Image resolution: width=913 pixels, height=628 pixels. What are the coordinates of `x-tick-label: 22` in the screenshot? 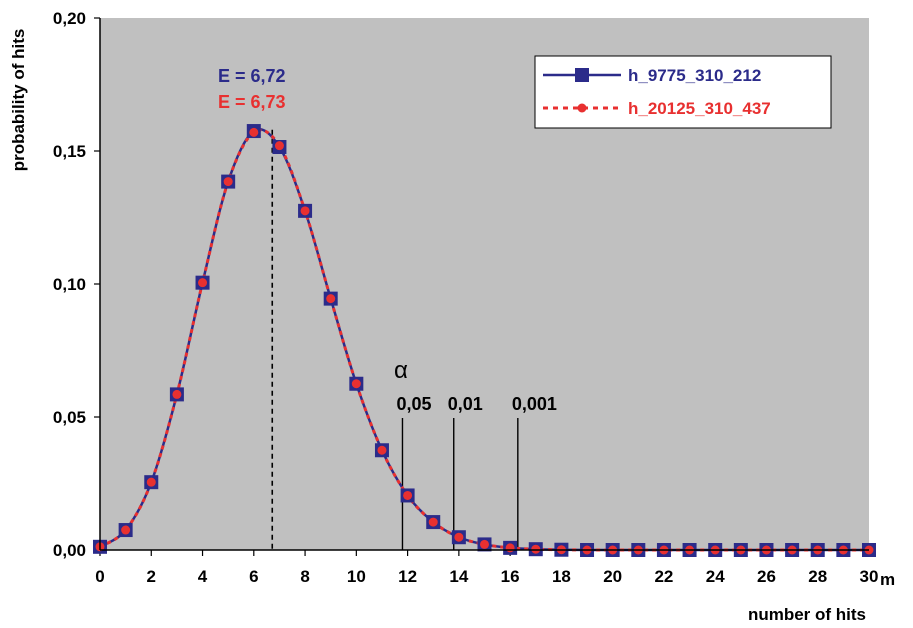 It's located at (663, 576).